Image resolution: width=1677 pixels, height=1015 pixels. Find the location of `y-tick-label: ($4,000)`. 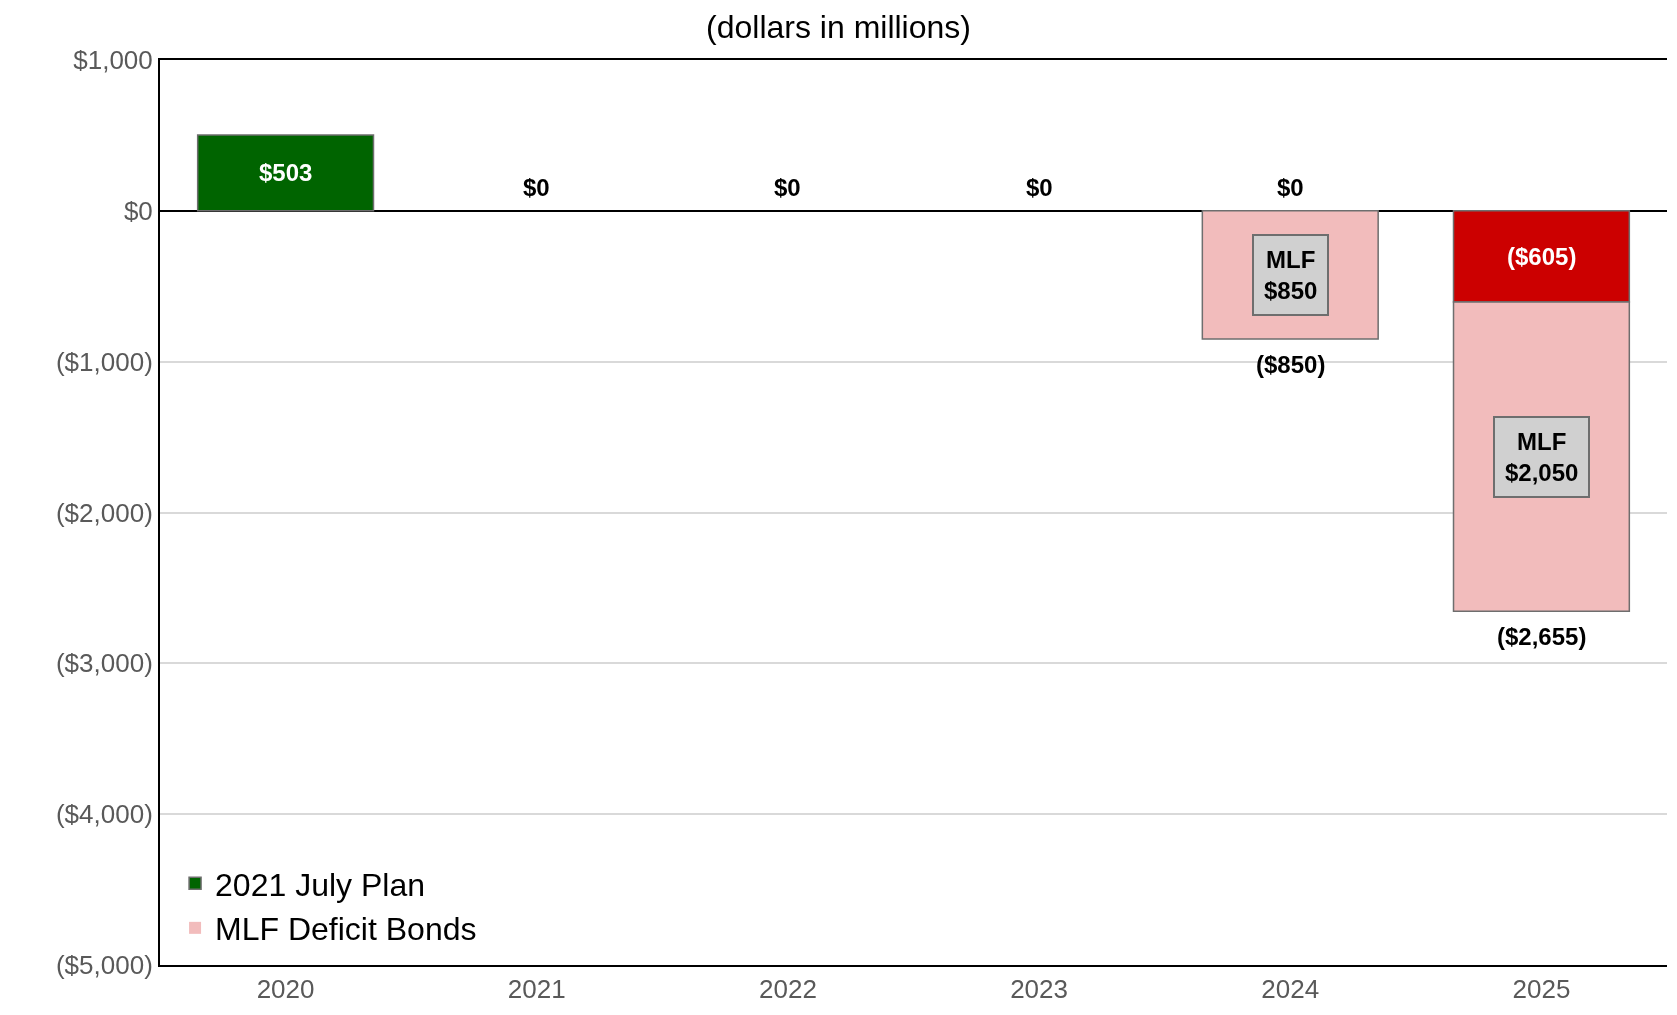

y-tick-label: ($4,000) is located at coordinates (104, 814).